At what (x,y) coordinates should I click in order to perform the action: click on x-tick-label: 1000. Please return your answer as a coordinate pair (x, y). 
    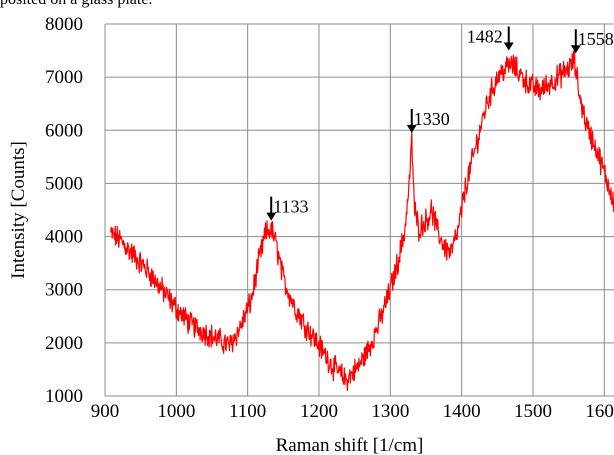
    Looking at the image, I should click on (176, 411).